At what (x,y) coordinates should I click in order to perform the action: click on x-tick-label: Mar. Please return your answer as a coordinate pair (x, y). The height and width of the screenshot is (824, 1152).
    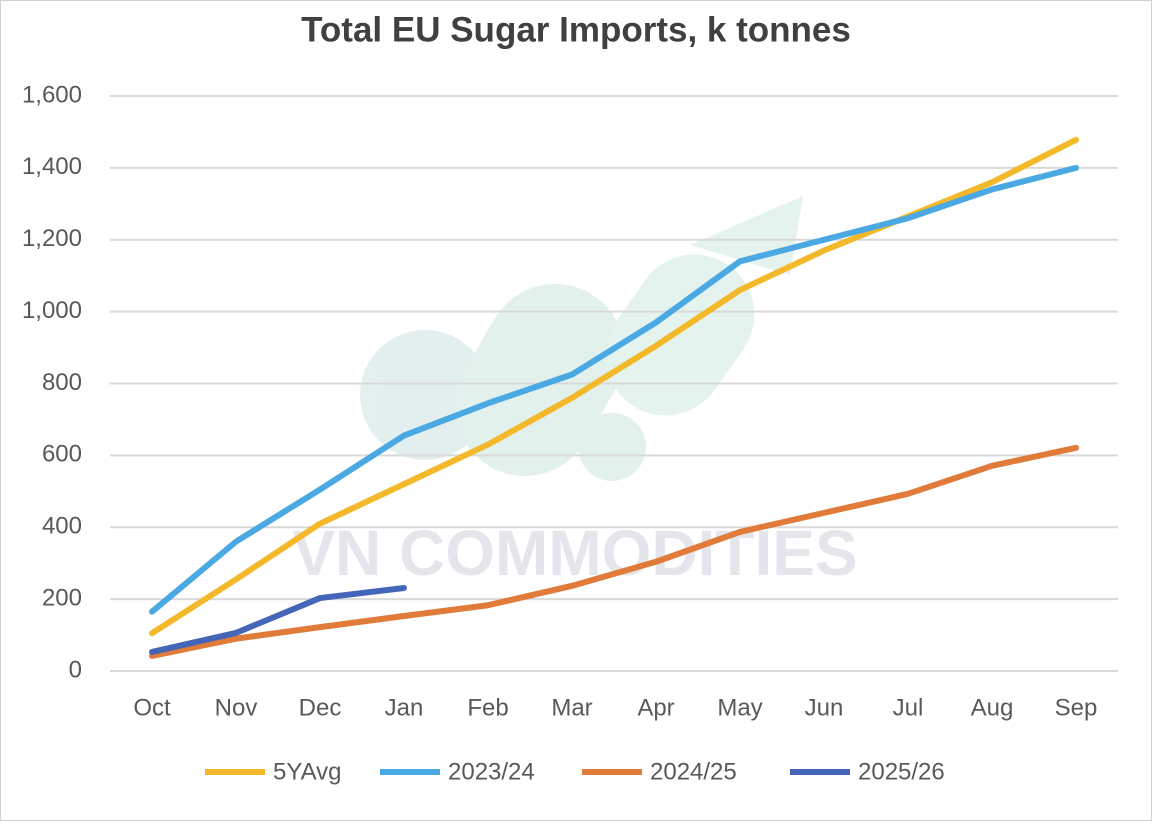
    Looking at the image, I should click on (571, 707).